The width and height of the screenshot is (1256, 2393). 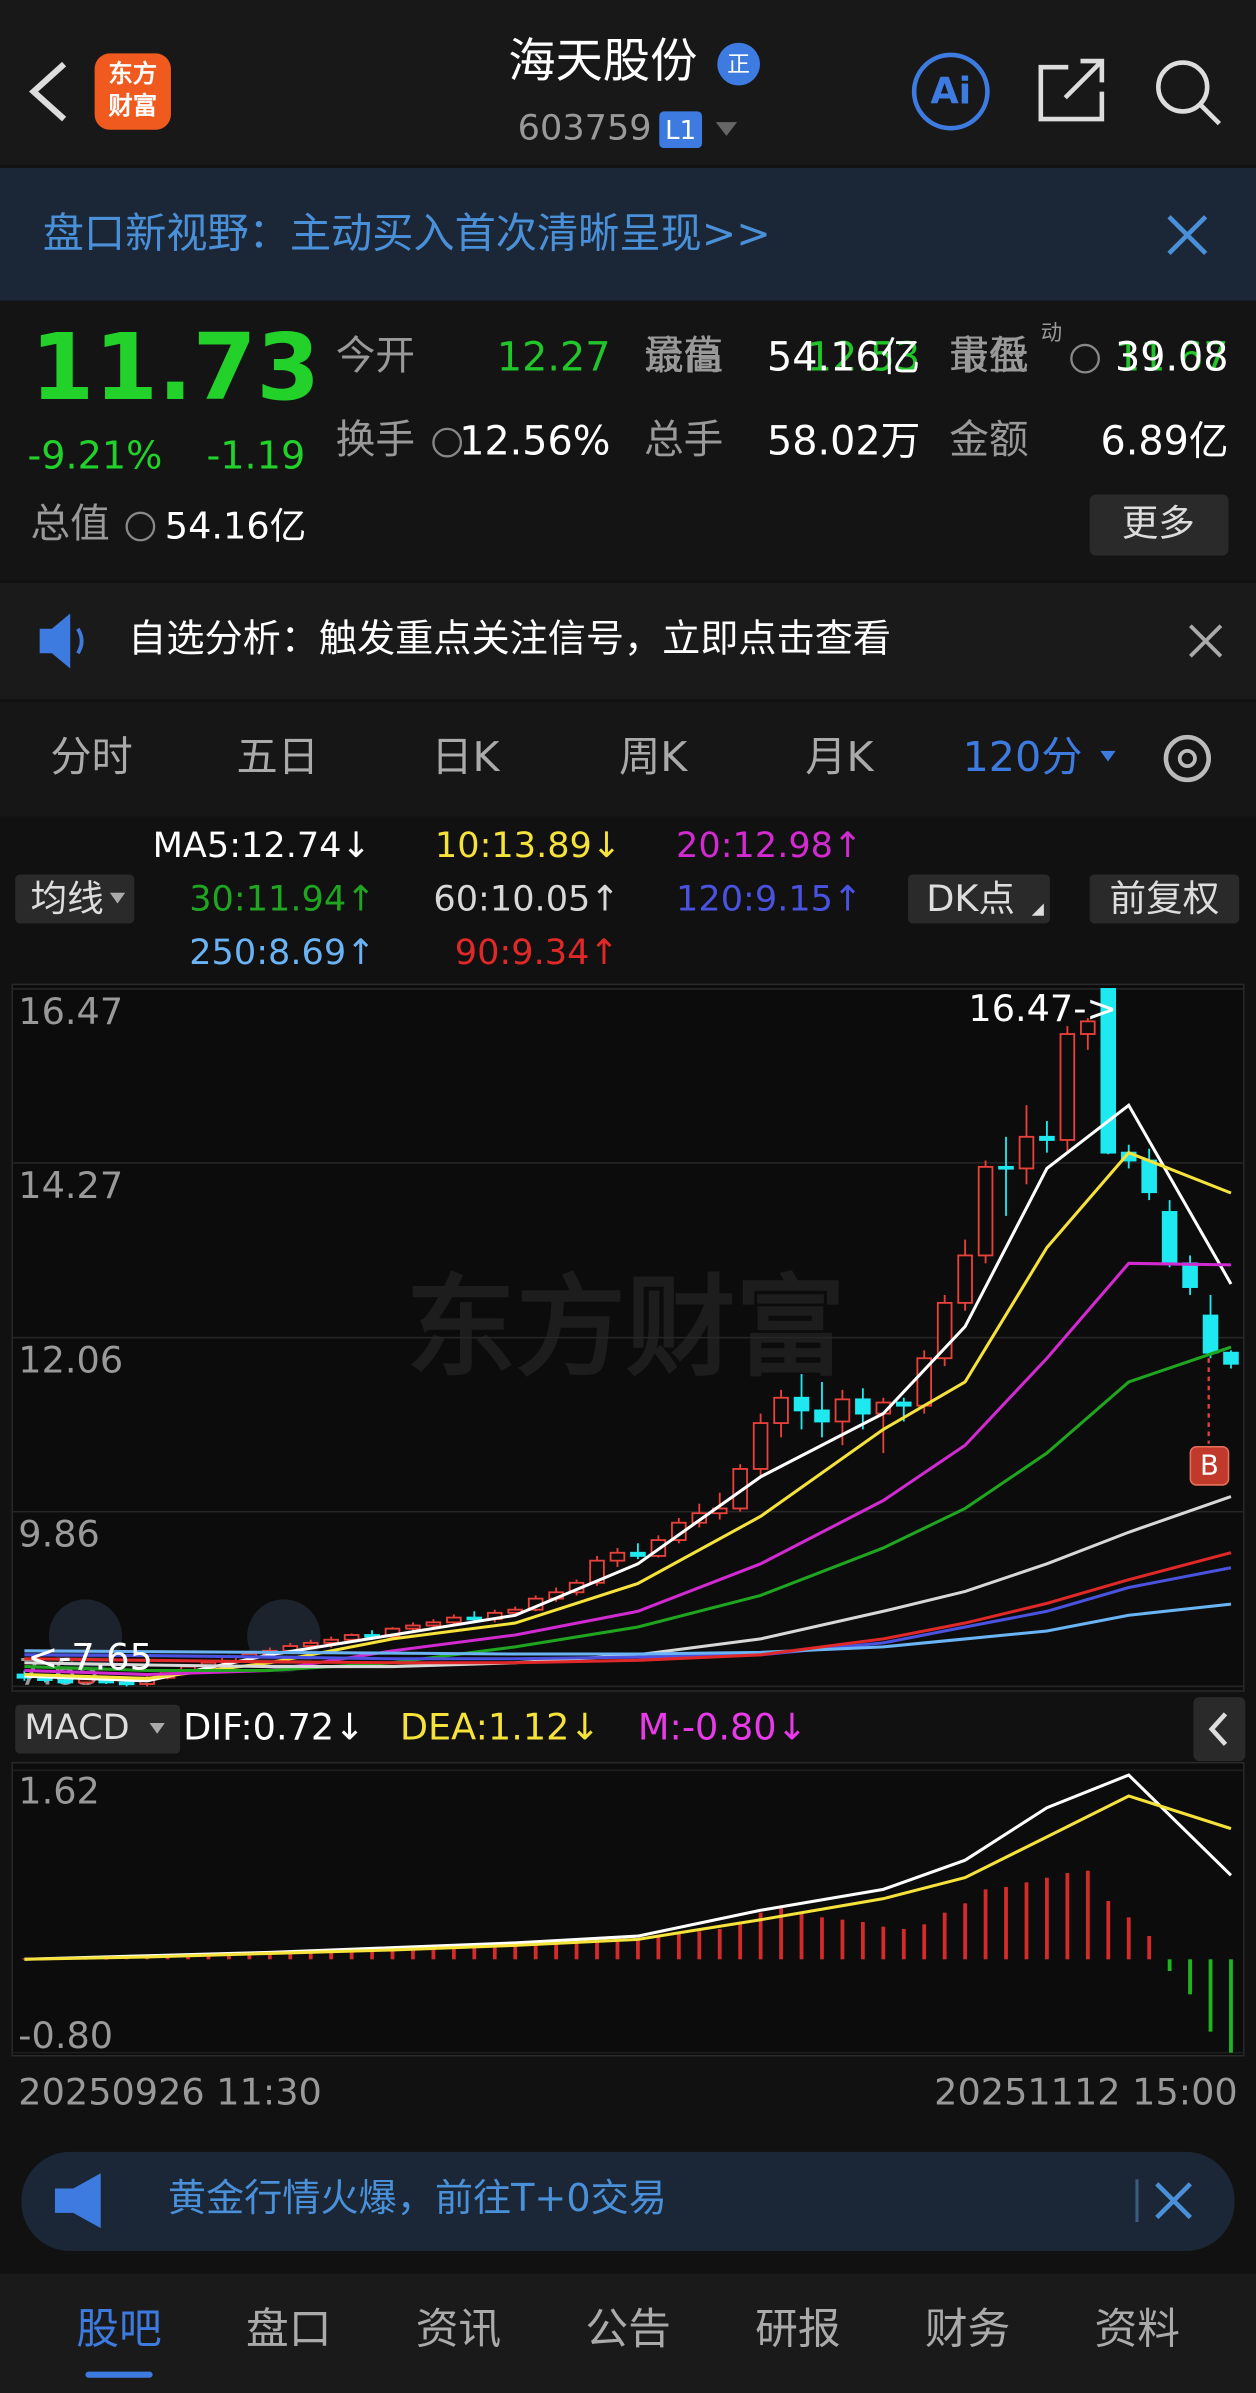 I want to click on nav-item: 公告, so click(x=627, y=2329).